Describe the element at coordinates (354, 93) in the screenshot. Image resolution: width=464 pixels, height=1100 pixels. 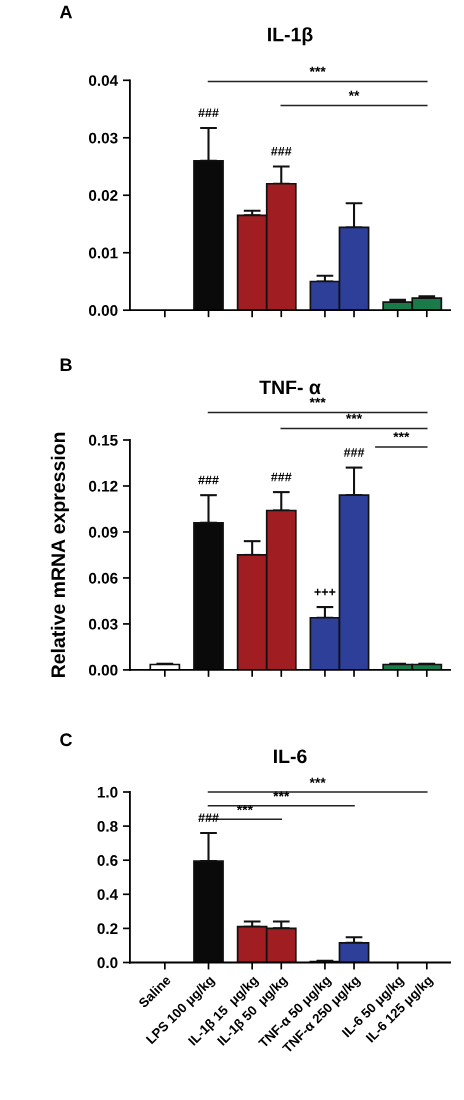
I see `annotation: **` at that location.